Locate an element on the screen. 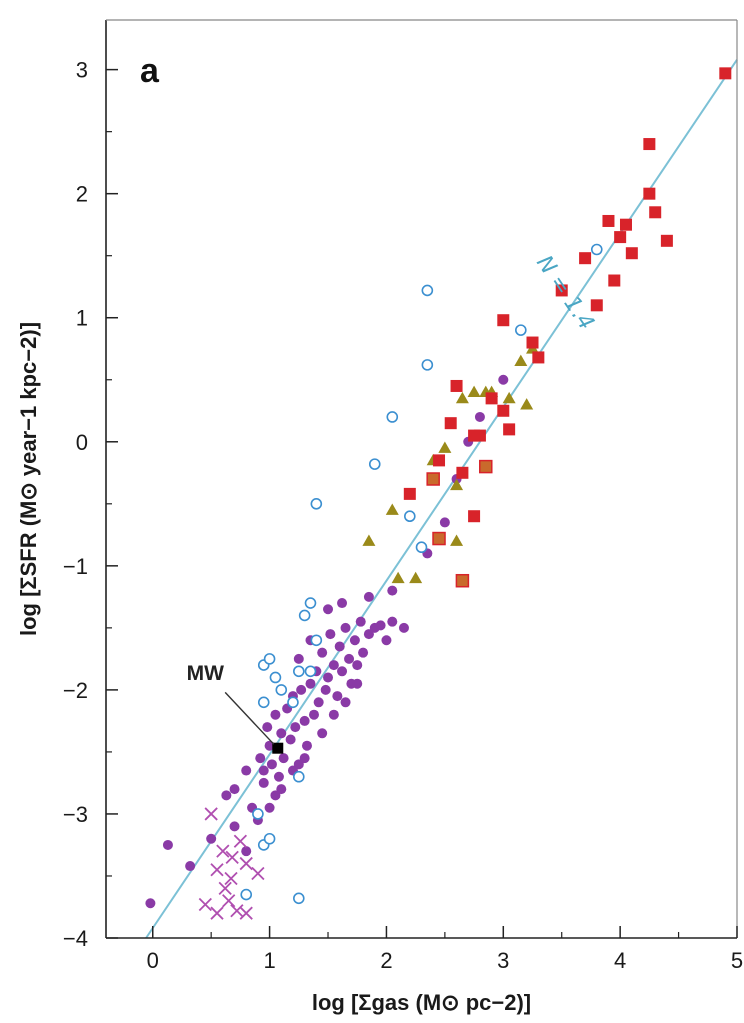 This screenshot has width=744, height=1023. panel-label: a is located at coordinates (150, 71).